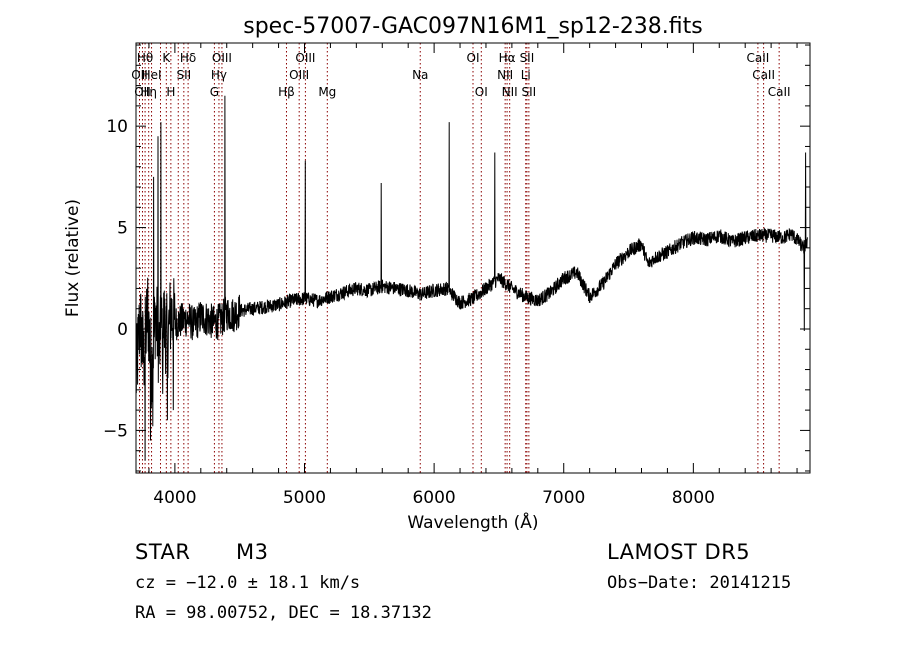 This screenshot has height=649, width=900. Describe the element at coordinates (304, 498) in the screenshot. I see `x-tick-label-1: 5000` at that location.